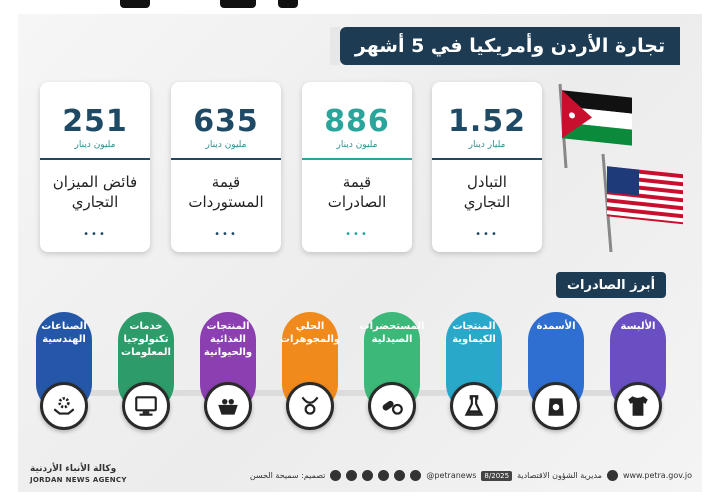 The image size is (720, 500). Describe the element at coordinates (352, 475) in the screenshot. I see `instagram-icon` at that location.